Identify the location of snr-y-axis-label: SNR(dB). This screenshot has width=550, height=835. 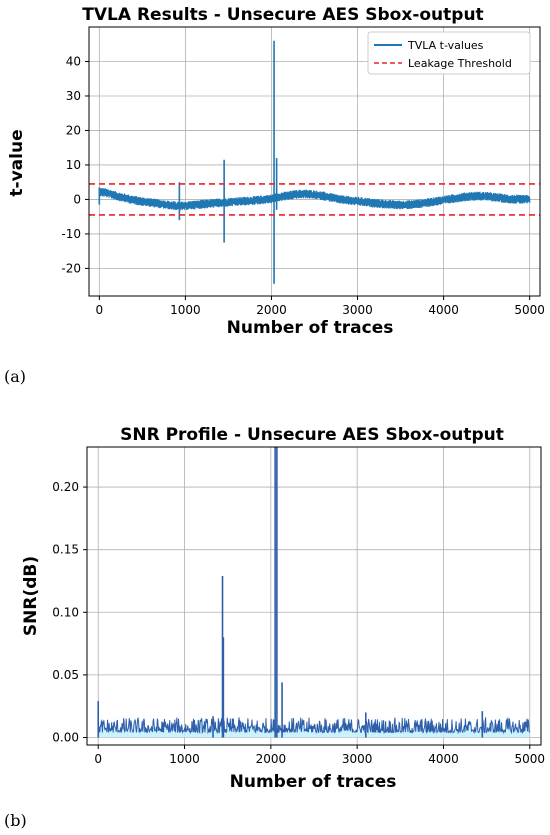
(31, 596).